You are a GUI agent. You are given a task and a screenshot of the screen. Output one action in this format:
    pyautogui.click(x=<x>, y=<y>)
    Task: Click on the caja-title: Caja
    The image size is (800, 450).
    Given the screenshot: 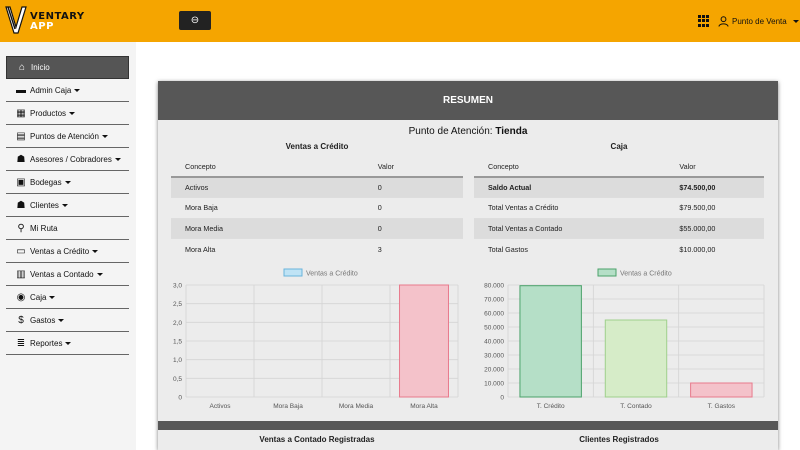 What is the action you would take?
    pyautogui.click(x=619, y=146)
    